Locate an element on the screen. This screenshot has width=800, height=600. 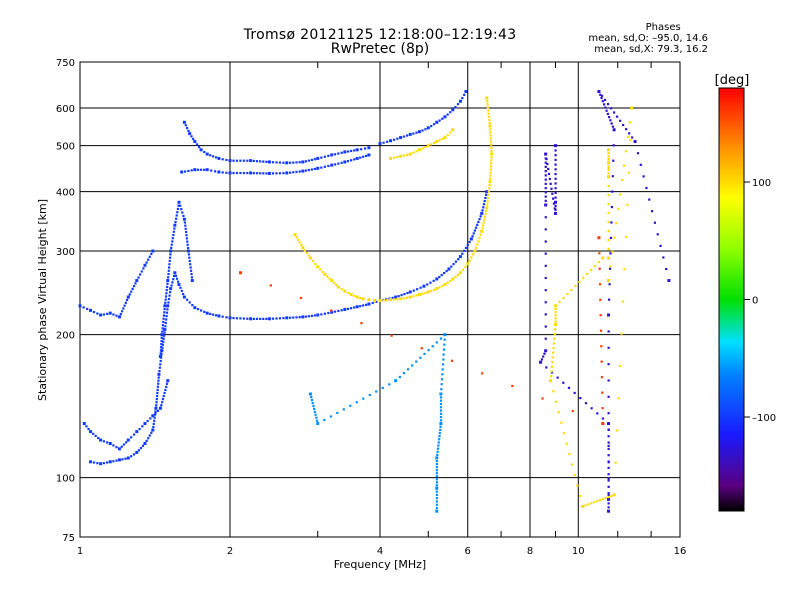
x-tick-label: 10 is located at coordinates (578, 551).